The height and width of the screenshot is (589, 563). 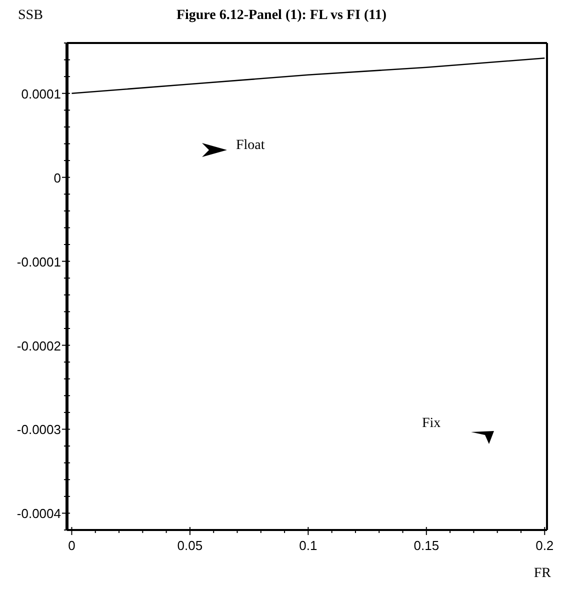 I want to click on y-tick-label: -0.0004, so click(x=38, y=514).